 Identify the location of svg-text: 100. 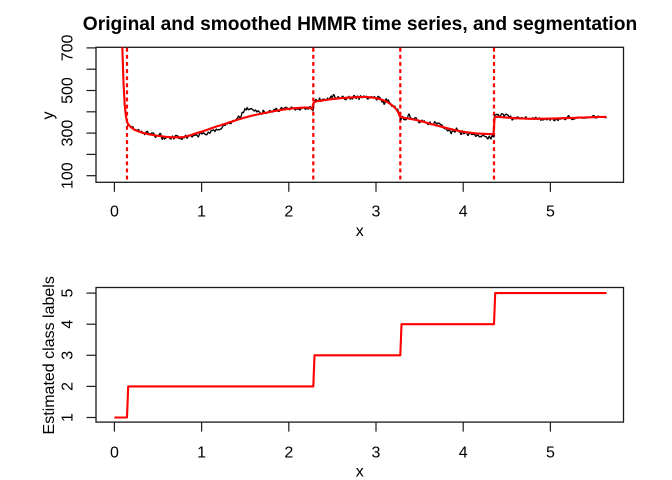
(68, 175).